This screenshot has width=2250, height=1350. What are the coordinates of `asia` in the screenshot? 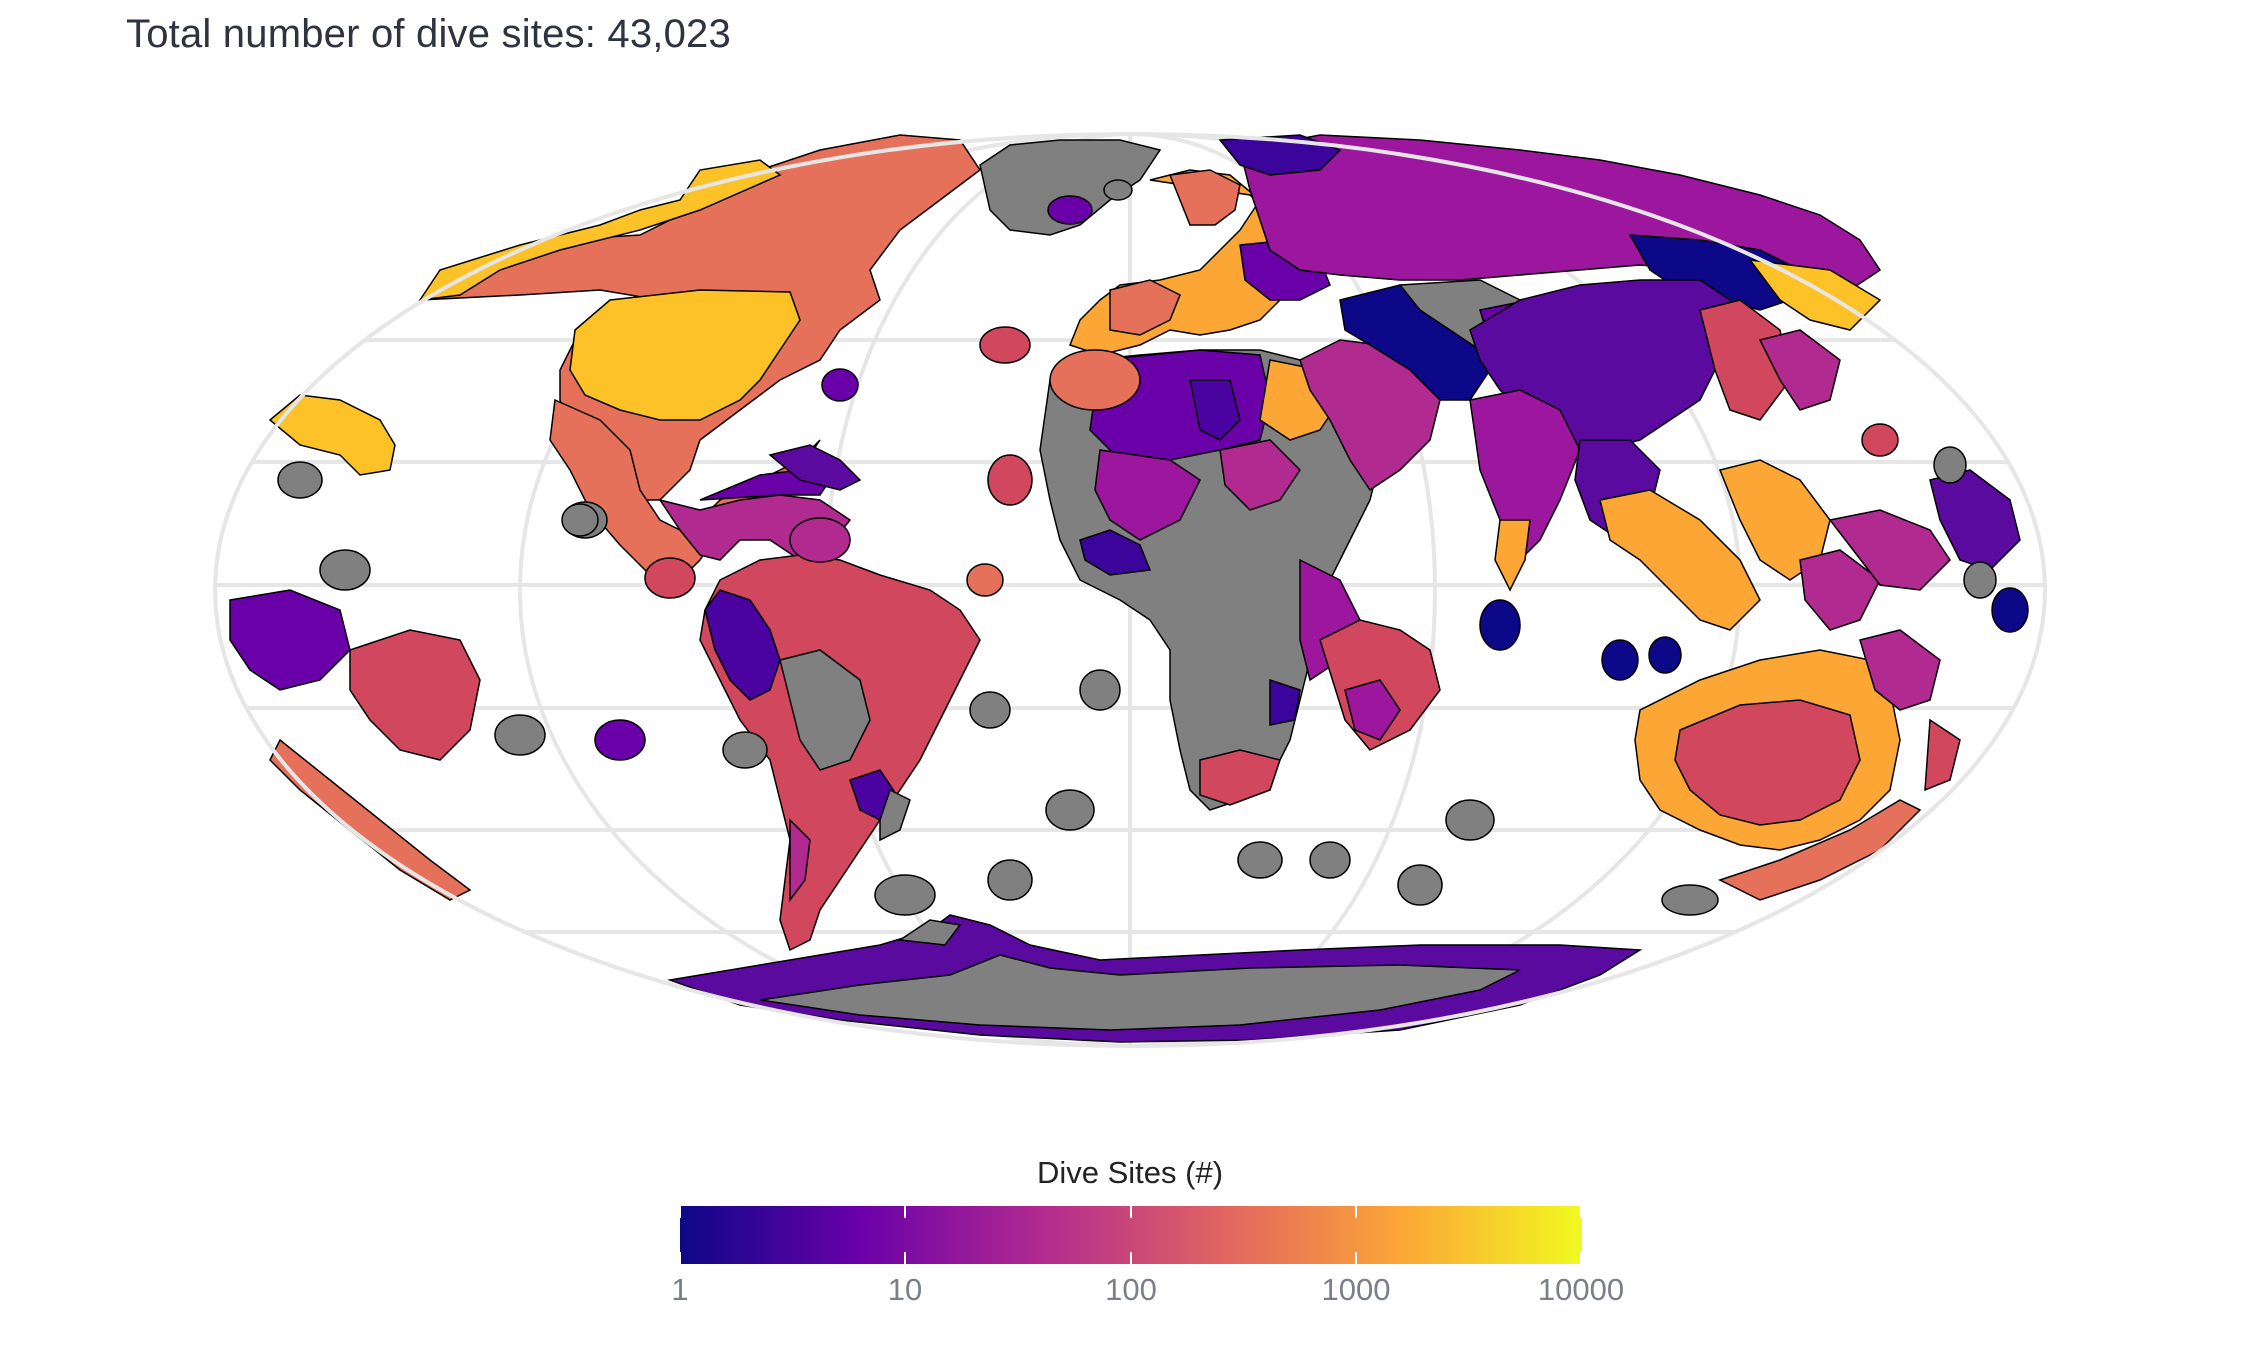 It's located at (1745, 480).